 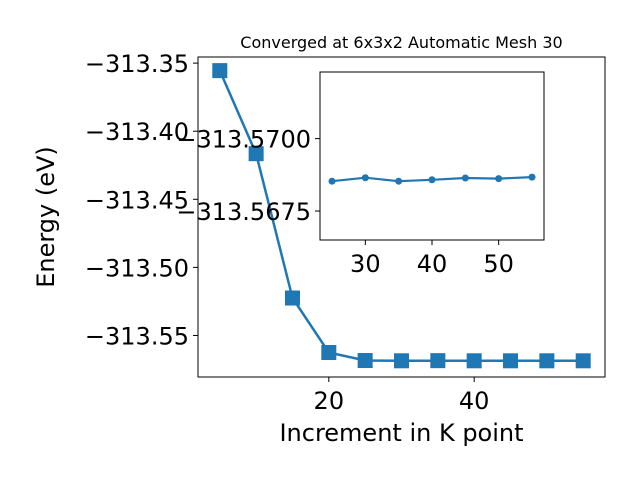 What do you see at coordinates (137, 64) in the screenshot?
I see `y-tick-label: −313.35` at bounding box center [137, 64].